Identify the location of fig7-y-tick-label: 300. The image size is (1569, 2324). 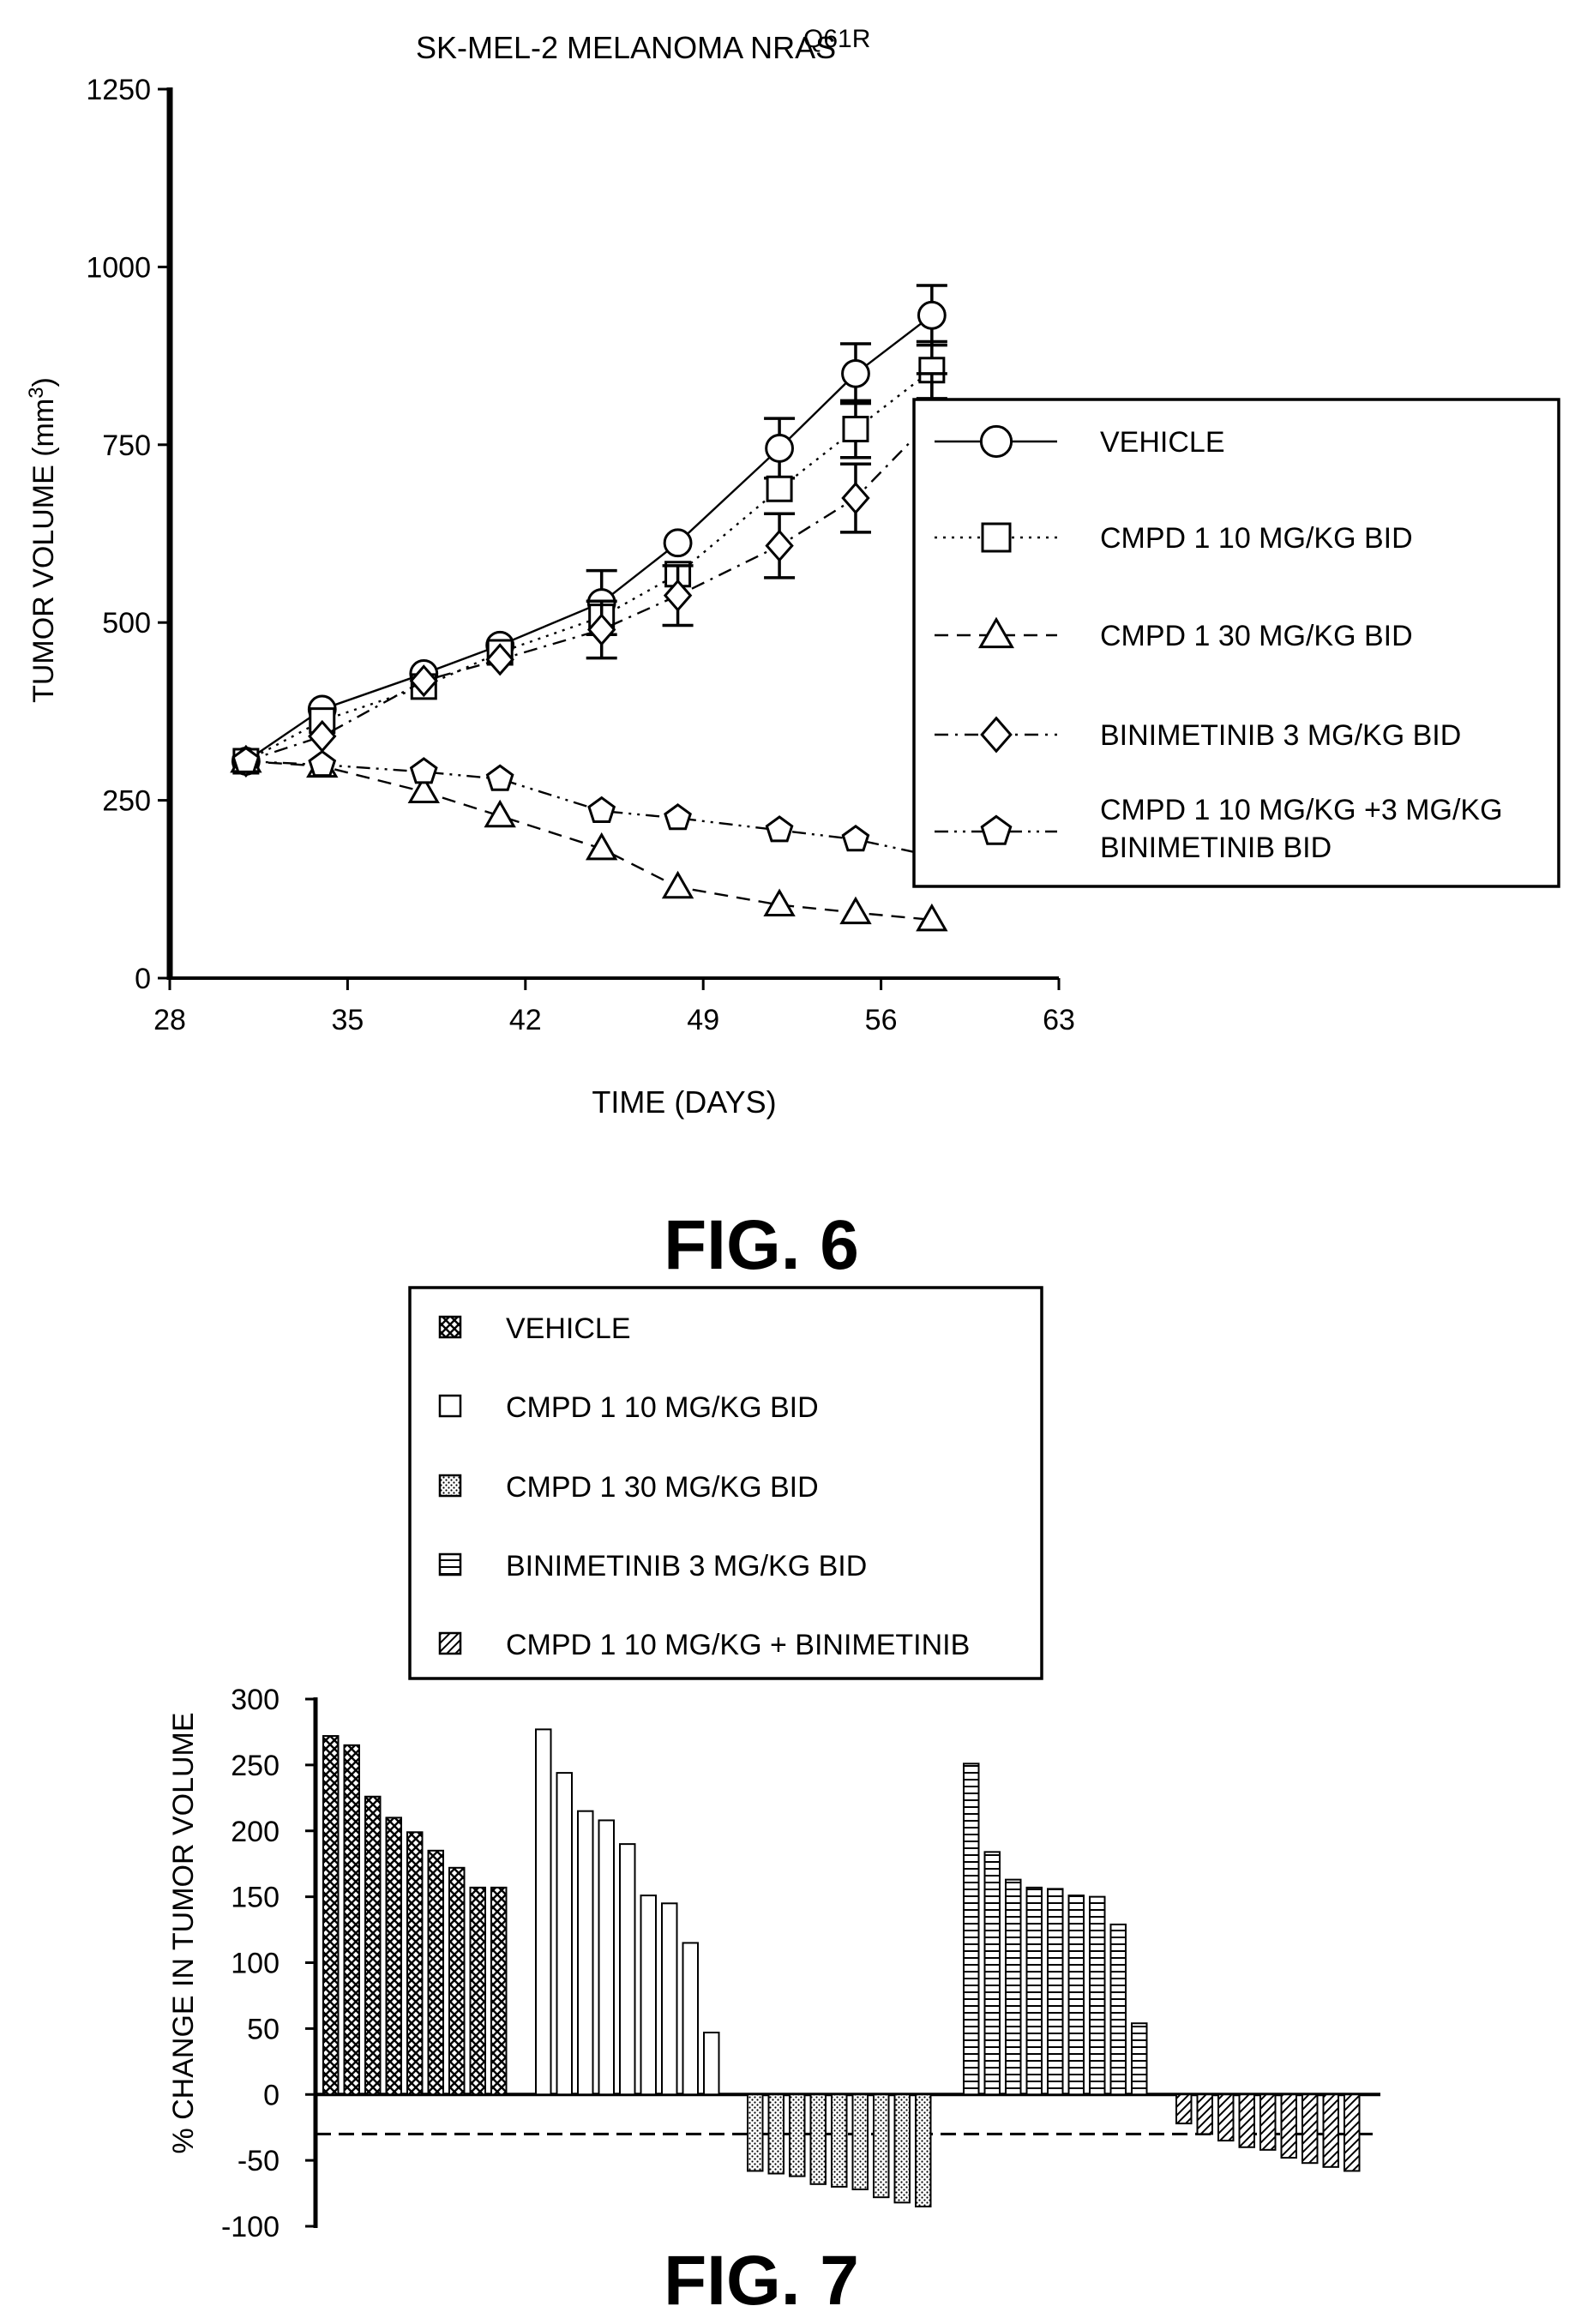
(256, 1700).